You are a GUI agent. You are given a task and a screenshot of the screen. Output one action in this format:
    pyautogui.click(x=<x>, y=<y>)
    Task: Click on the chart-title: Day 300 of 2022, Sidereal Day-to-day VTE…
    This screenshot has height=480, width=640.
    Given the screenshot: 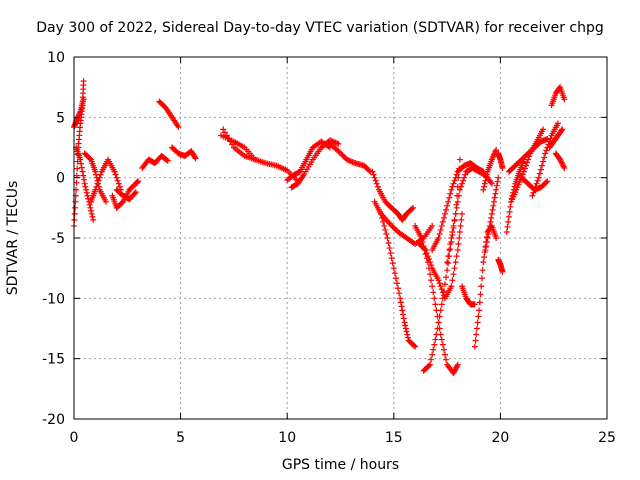 What is the action you would take?
    pyautogui.click(x=320, y=28)
    